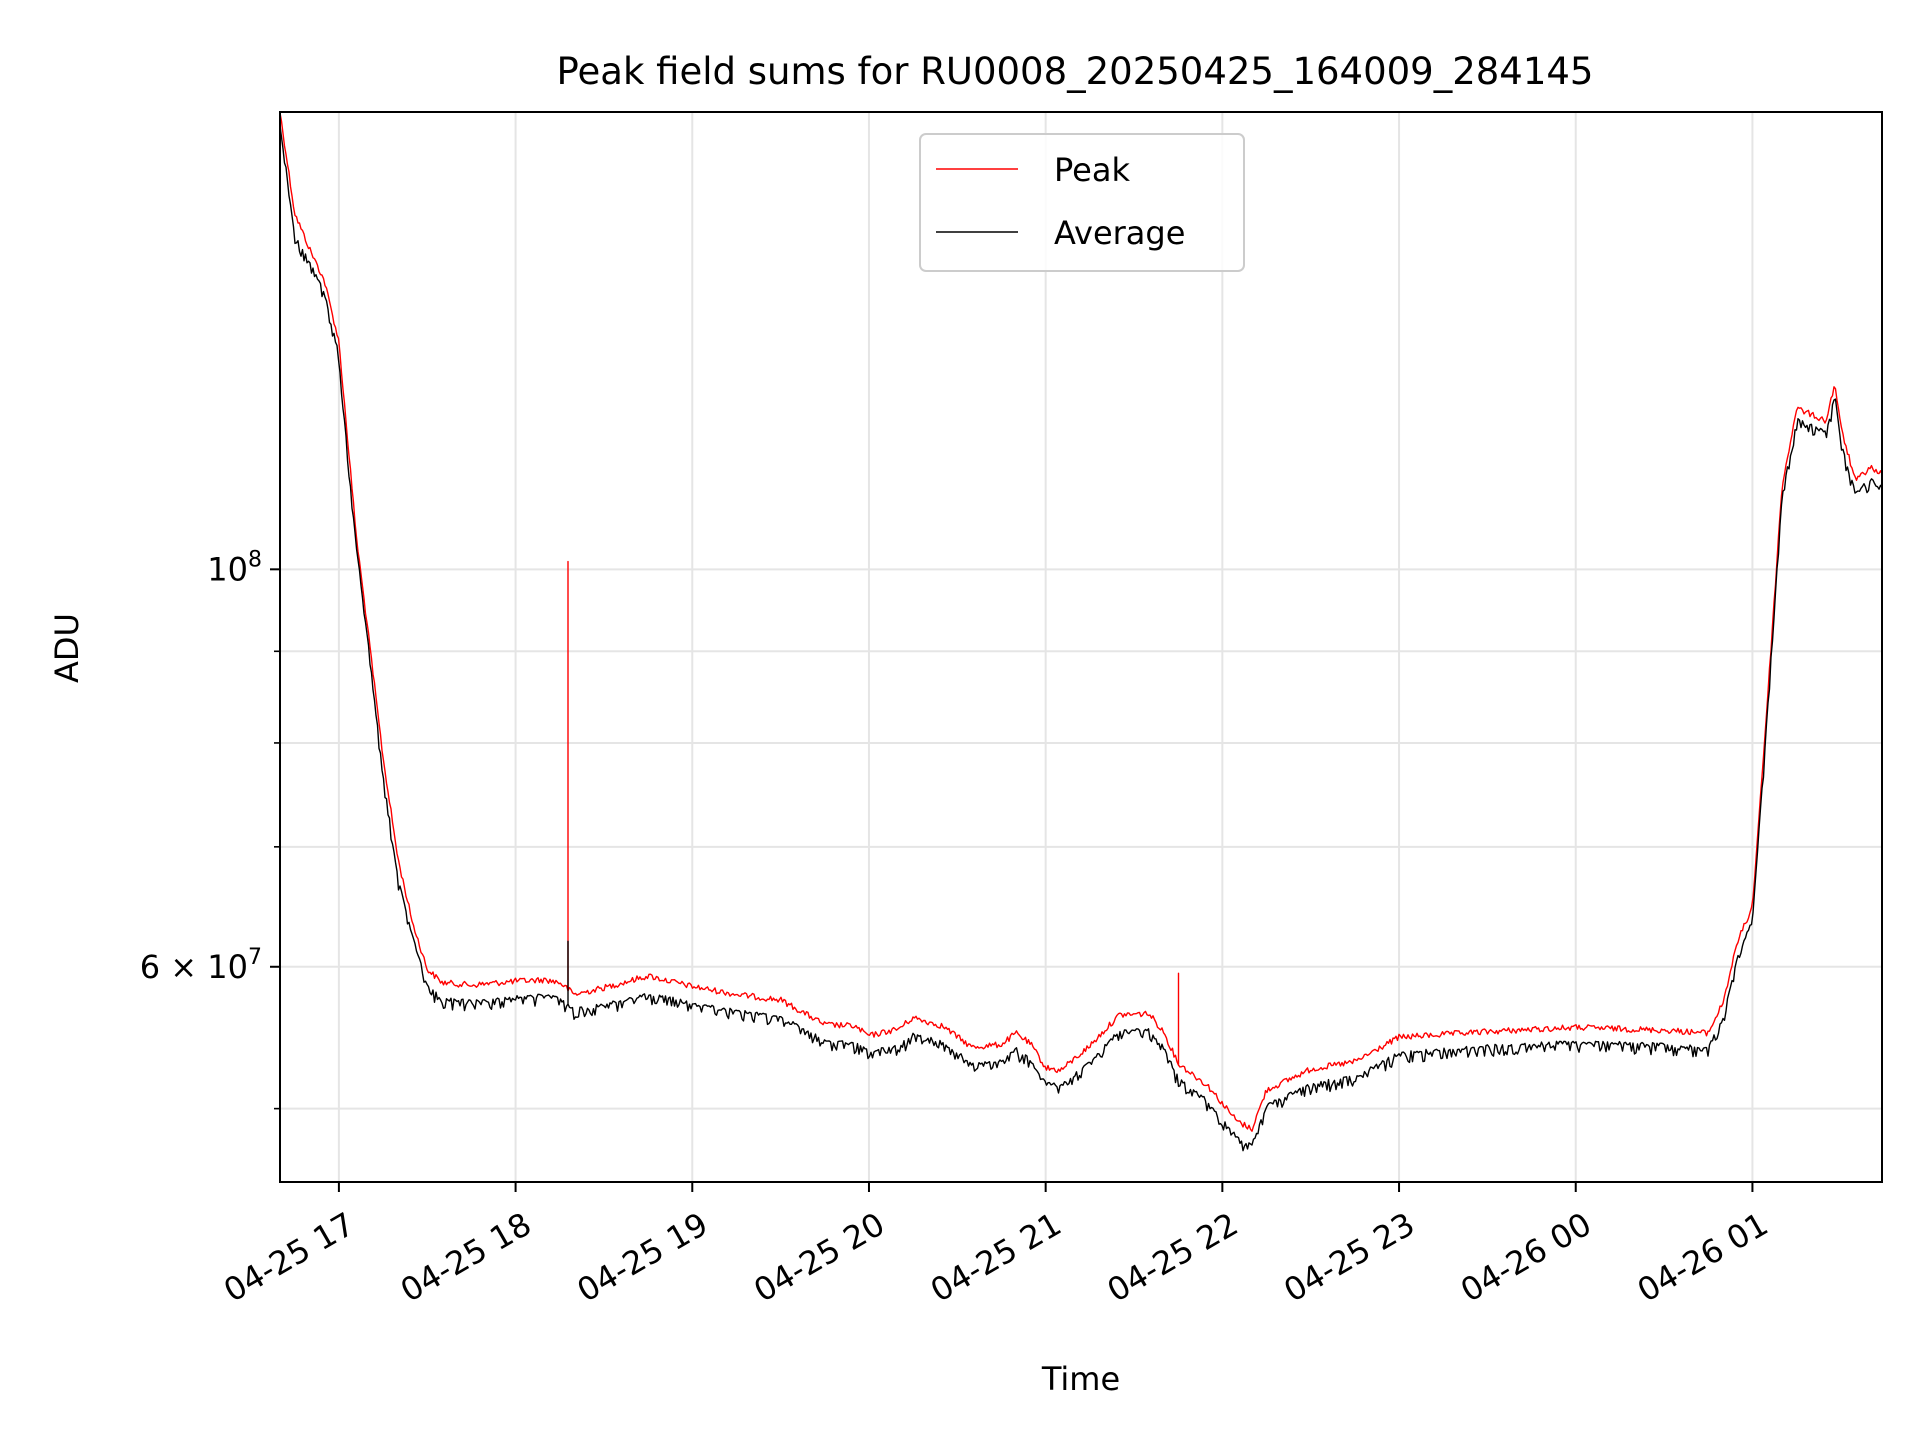 The image size is (1920, 1440). Describe the element at coordinates (201, 965) in the screenshot. I see `y-tick-label: 6 × 107` at that location.